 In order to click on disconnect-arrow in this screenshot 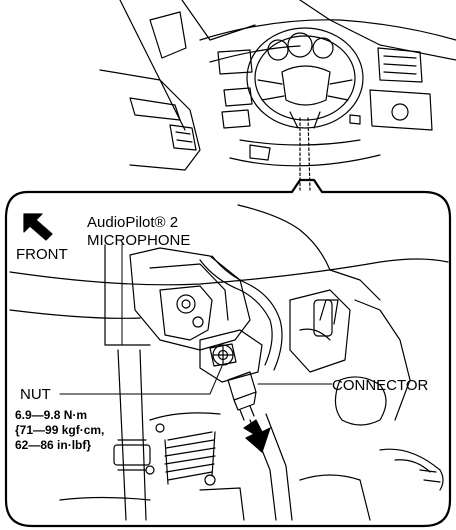, I will do `click(257, 436)`.